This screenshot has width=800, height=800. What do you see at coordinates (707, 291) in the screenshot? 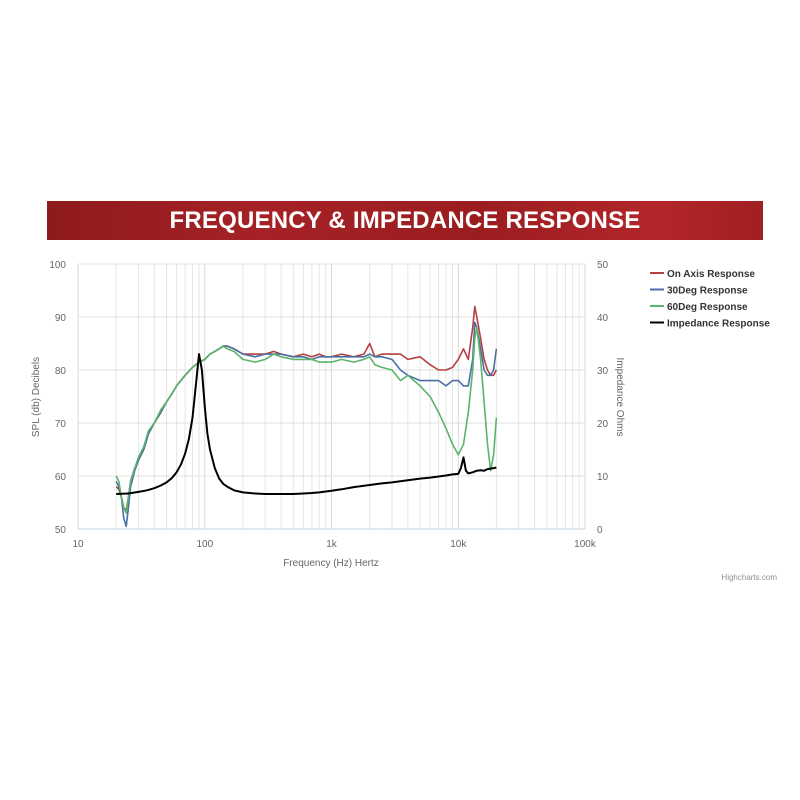
I see `legend-item-label: 30Deg Response` at bounding box center [707, 291].